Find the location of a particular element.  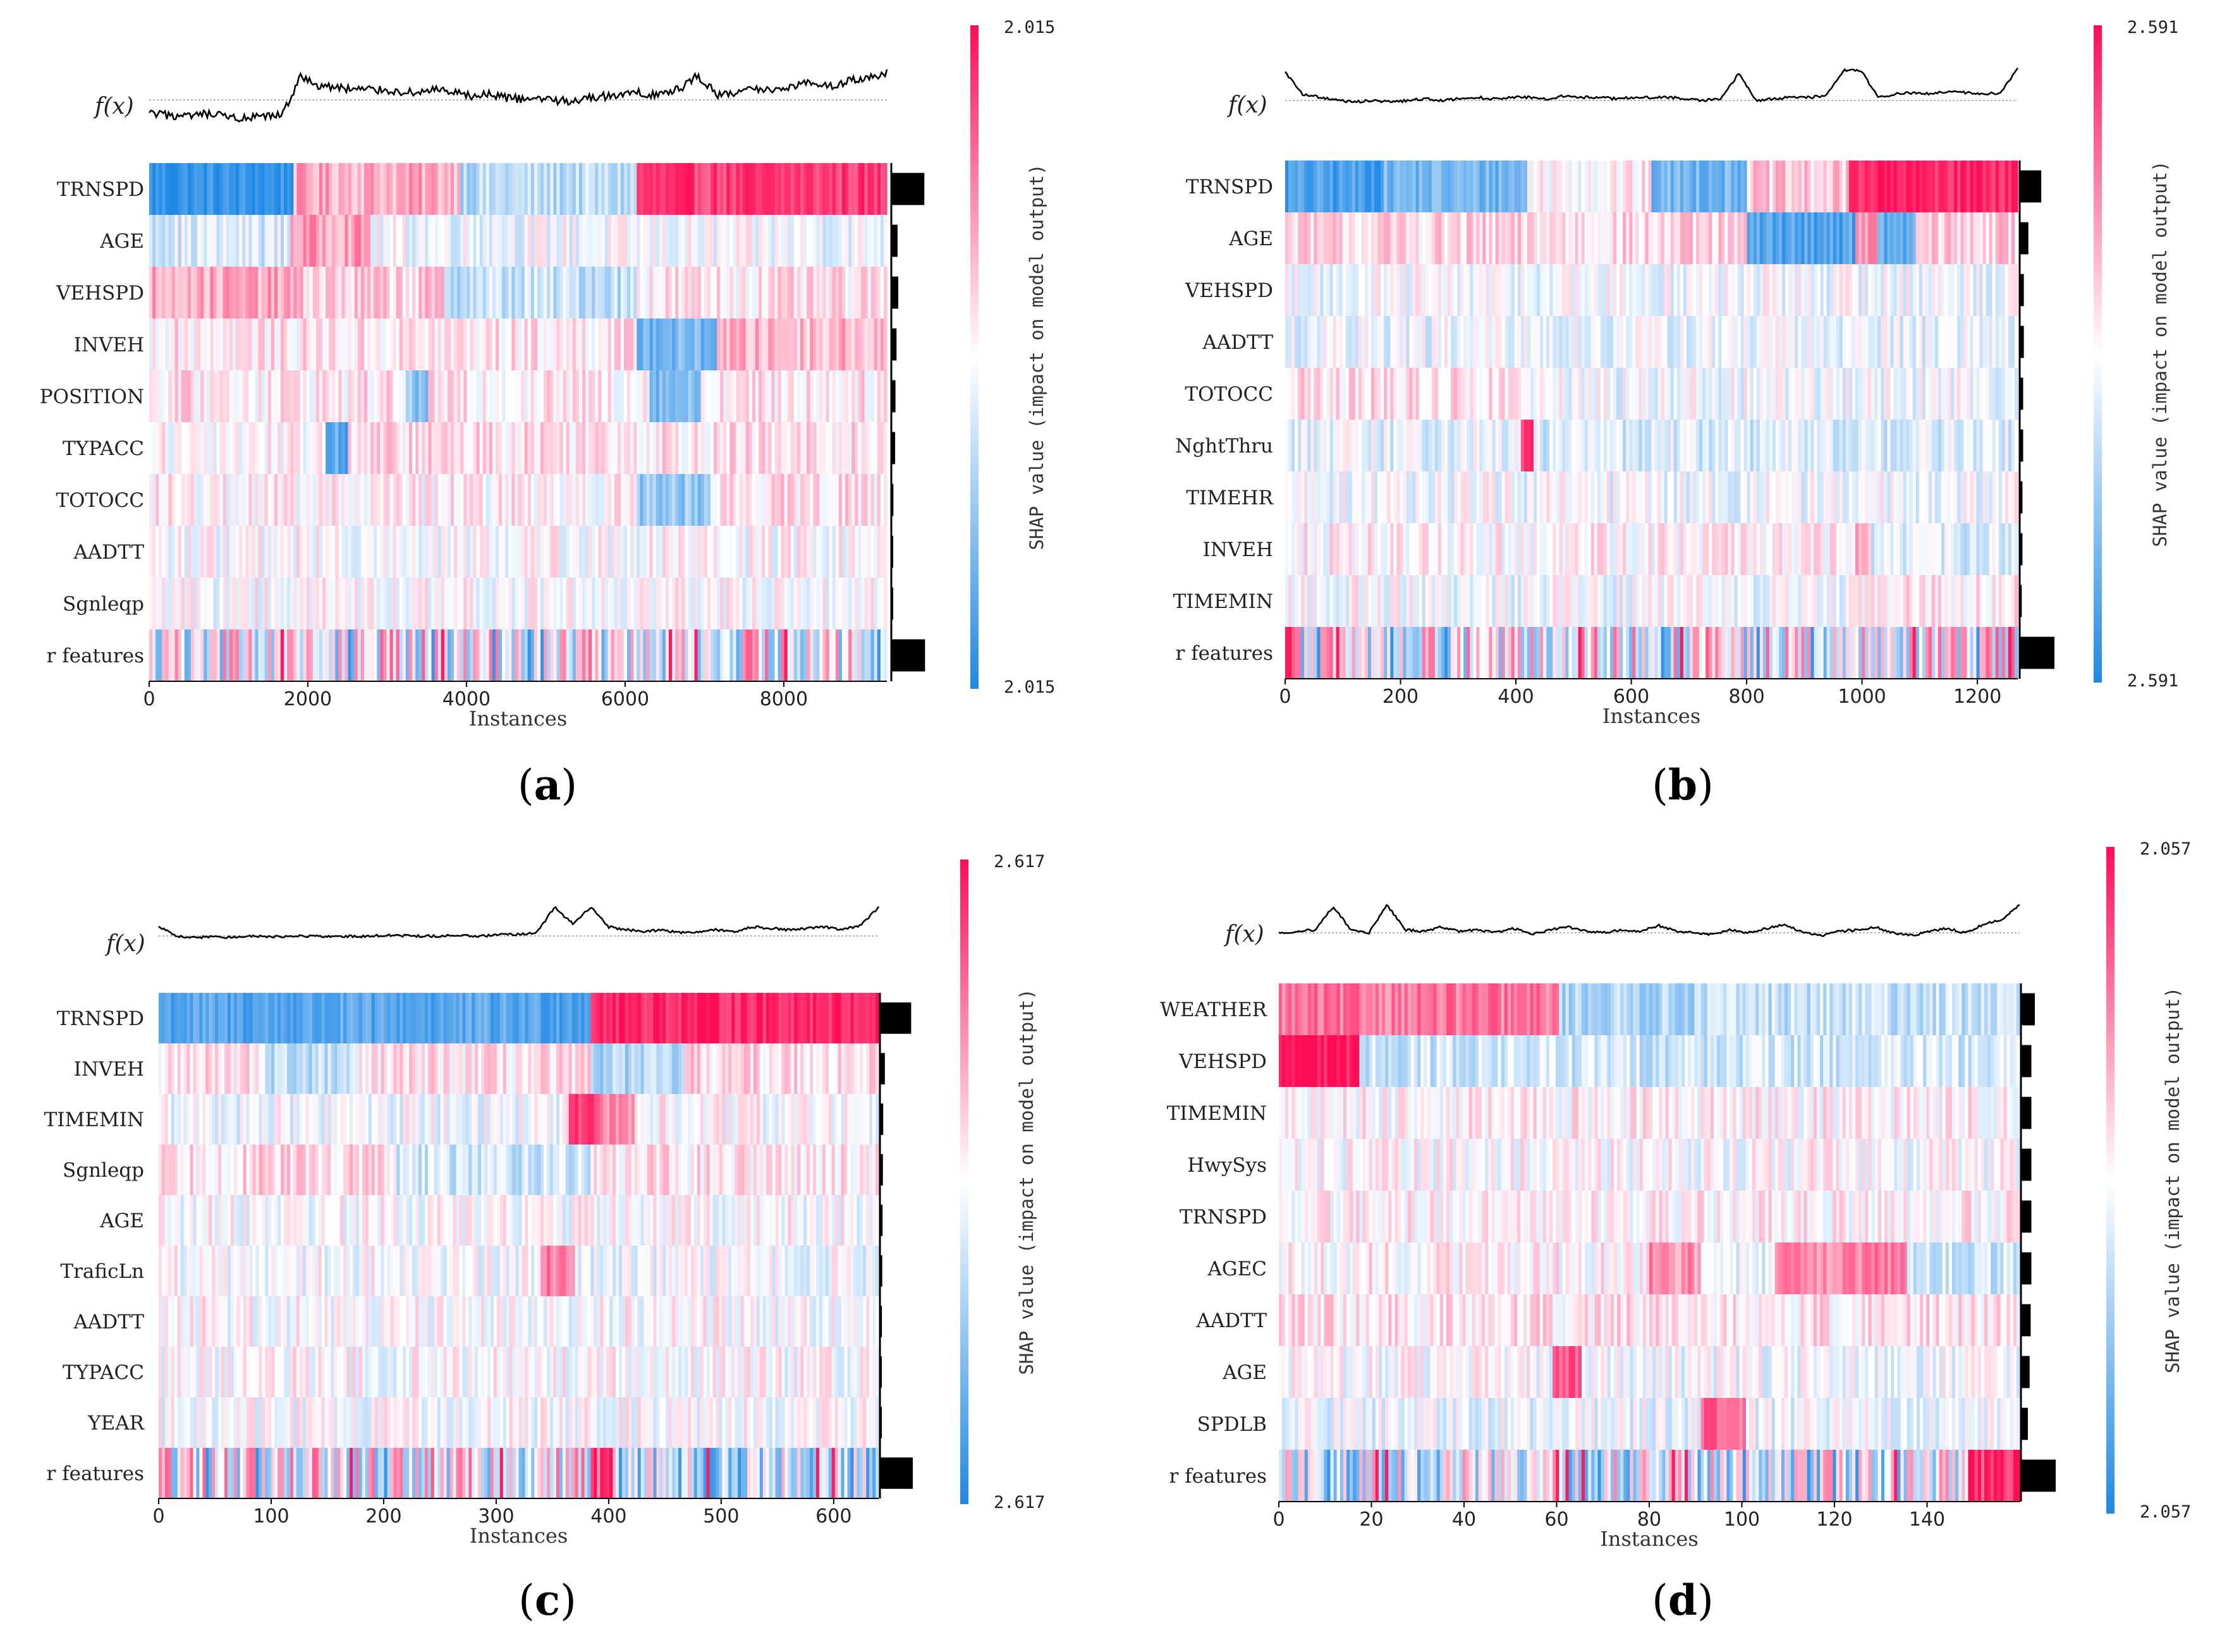

feature-label: TYPACC is located at coordinates (103, 448).